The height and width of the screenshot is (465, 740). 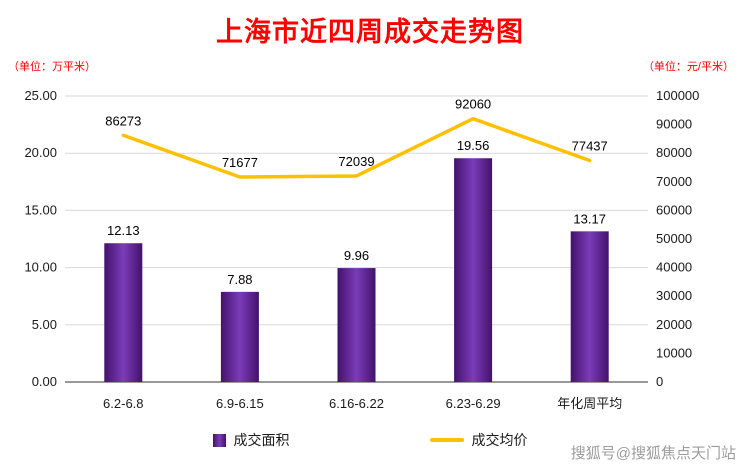 I want to click on svg-text: 年化周平均, so click(x=589, y=403).